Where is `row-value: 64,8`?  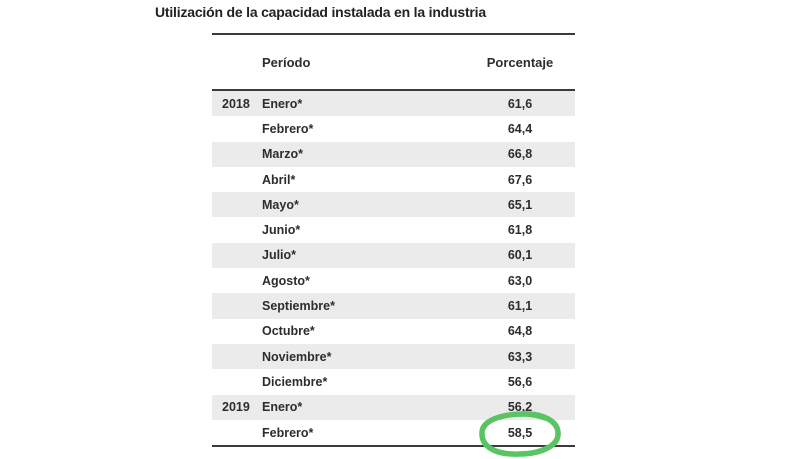 row-value: 64,8 is located at coordinates (520, 331).